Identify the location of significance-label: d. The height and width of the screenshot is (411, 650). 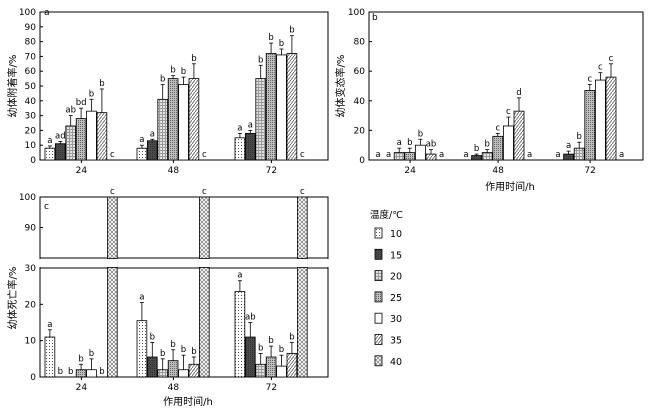
(518, 93).